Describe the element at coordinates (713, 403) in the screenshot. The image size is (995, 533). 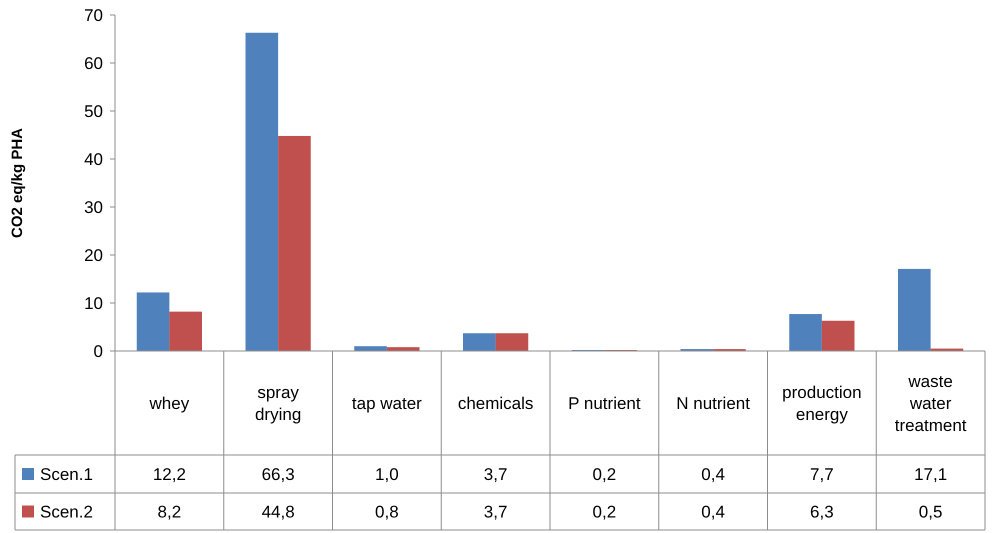
I see `x-tick-label: N nutrient` at that location.